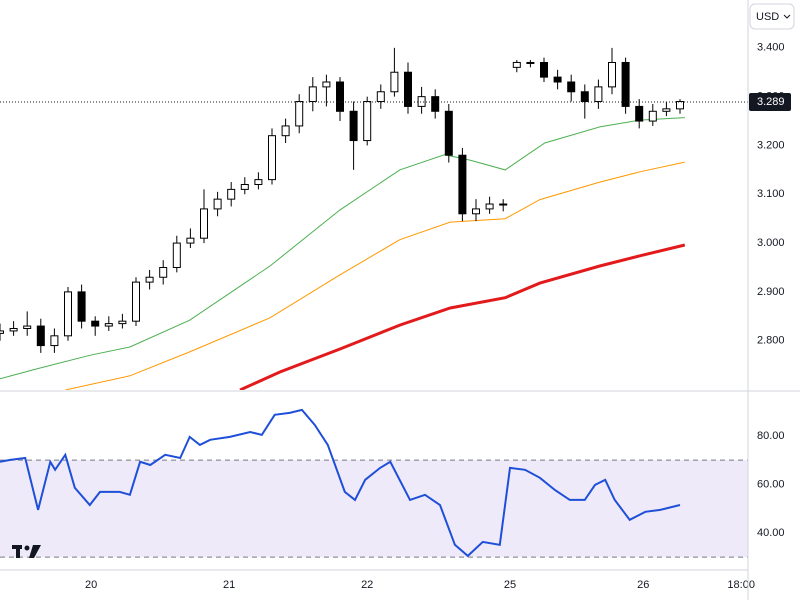 The image size is (800, 600). I want to click on last-price-label: 3.289, so click(771, 102).